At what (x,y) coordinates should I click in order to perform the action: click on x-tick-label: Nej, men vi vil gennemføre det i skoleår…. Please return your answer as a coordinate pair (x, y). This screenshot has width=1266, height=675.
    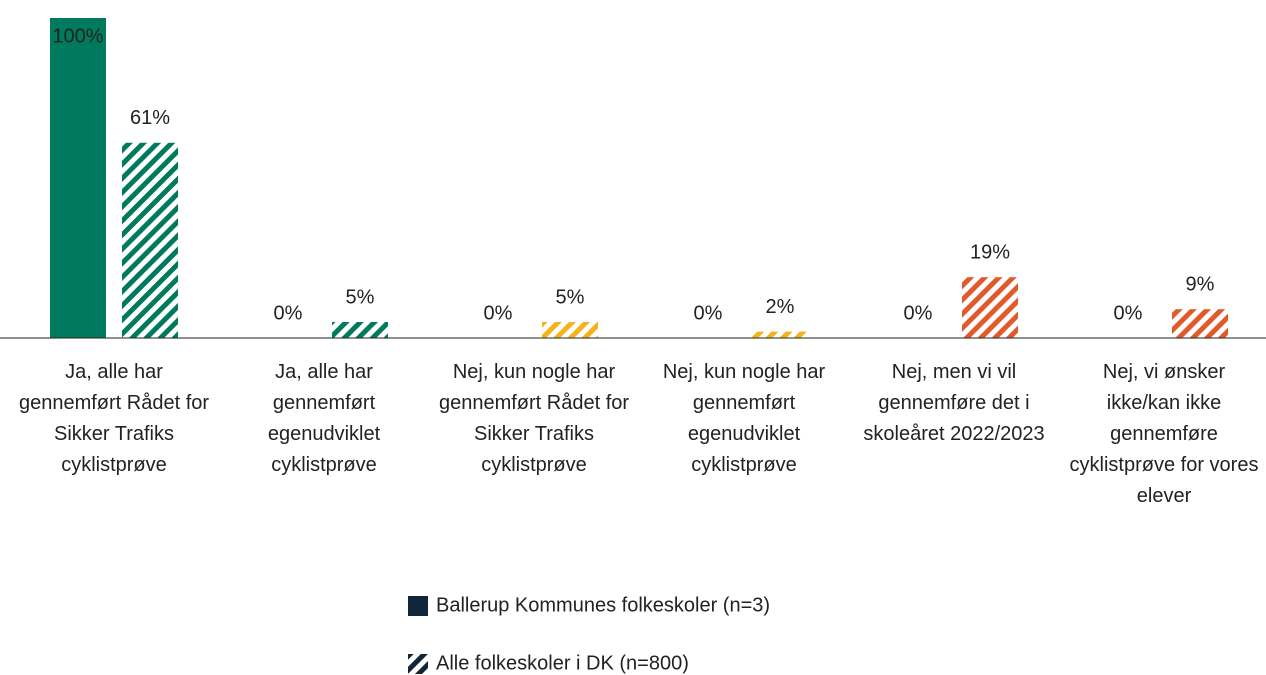
    Looking at the image, I should click on (954, 403).